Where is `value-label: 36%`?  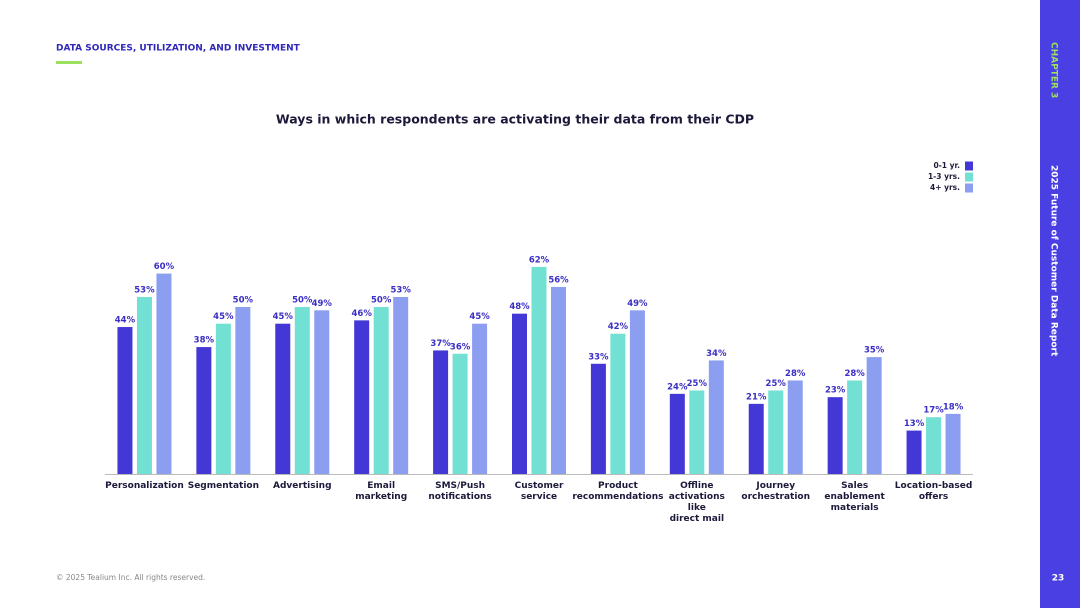 value-label: 36% is located at coordinates (460, 347).